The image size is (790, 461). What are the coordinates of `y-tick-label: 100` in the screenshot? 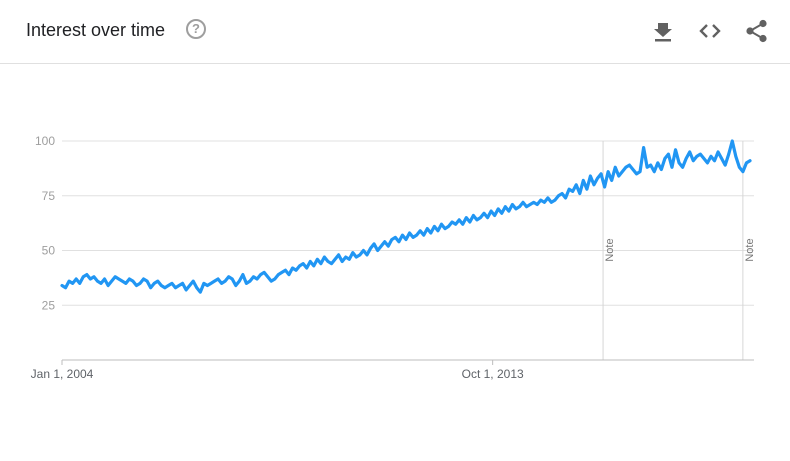 It's located at (45, 141).